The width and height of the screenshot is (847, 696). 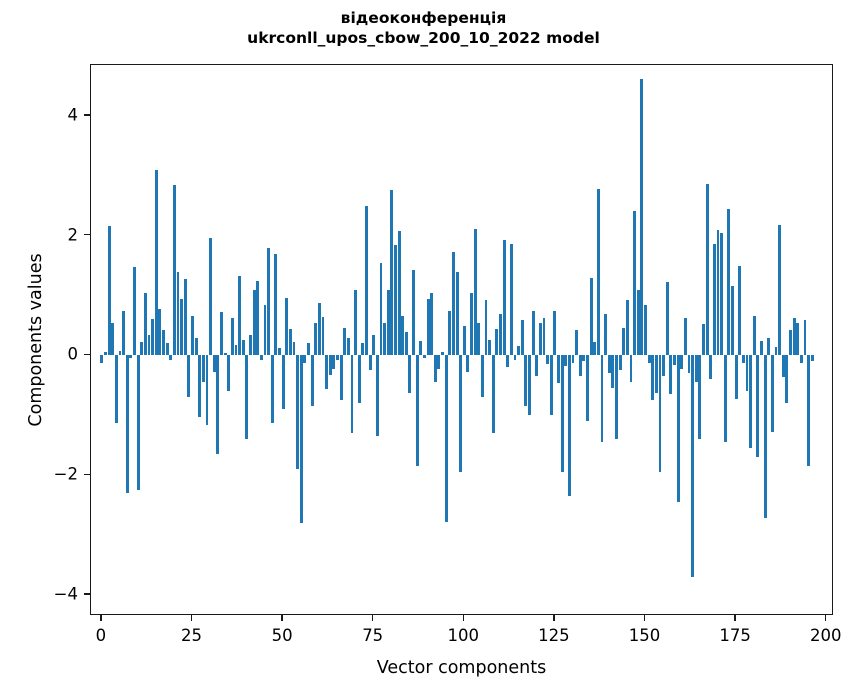 I want to click on x-tick-label: 175, so click(x=735, y=635).